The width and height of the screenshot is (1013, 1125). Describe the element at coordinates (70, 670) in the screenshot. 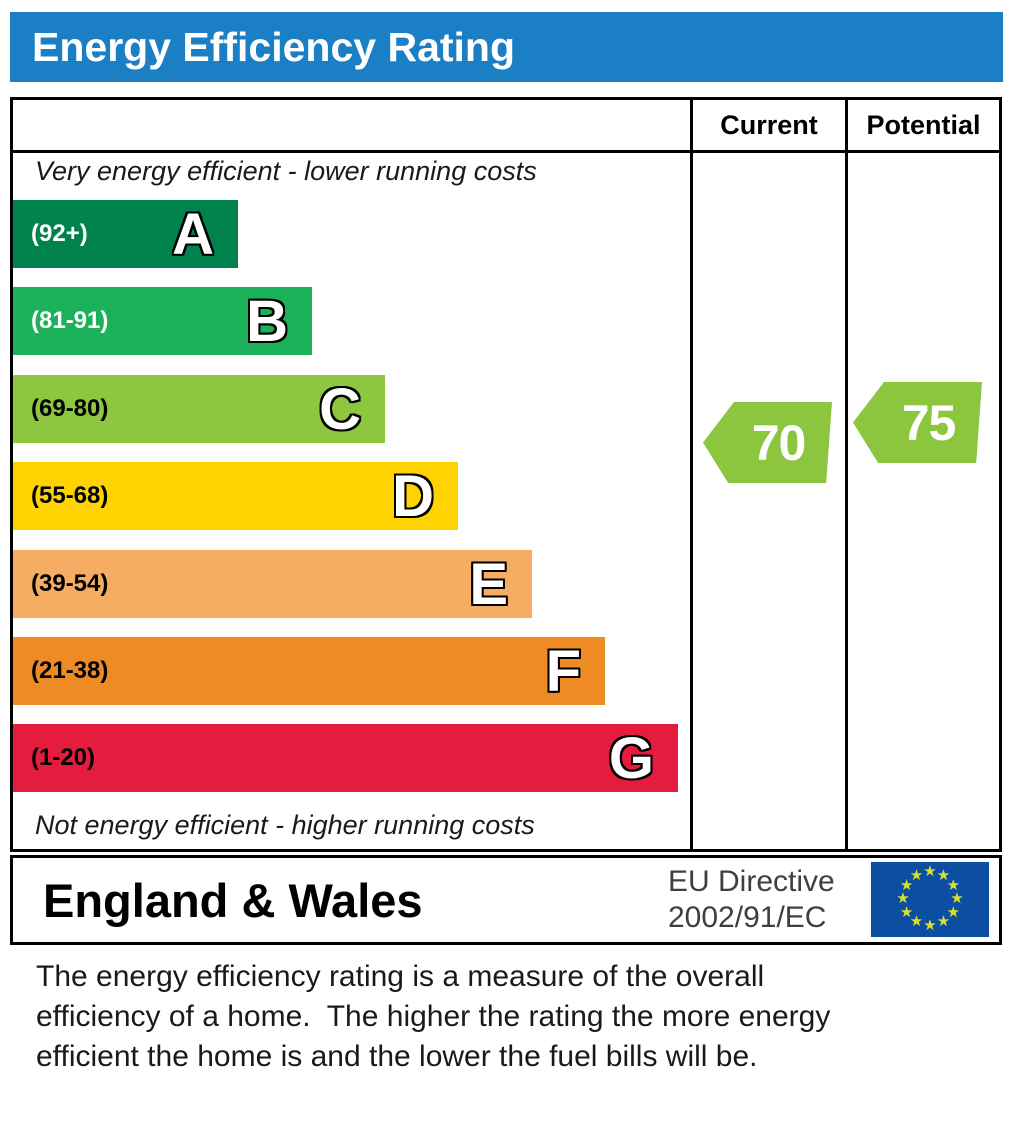

I see `band-range-label-f: (21-38)` at that location.